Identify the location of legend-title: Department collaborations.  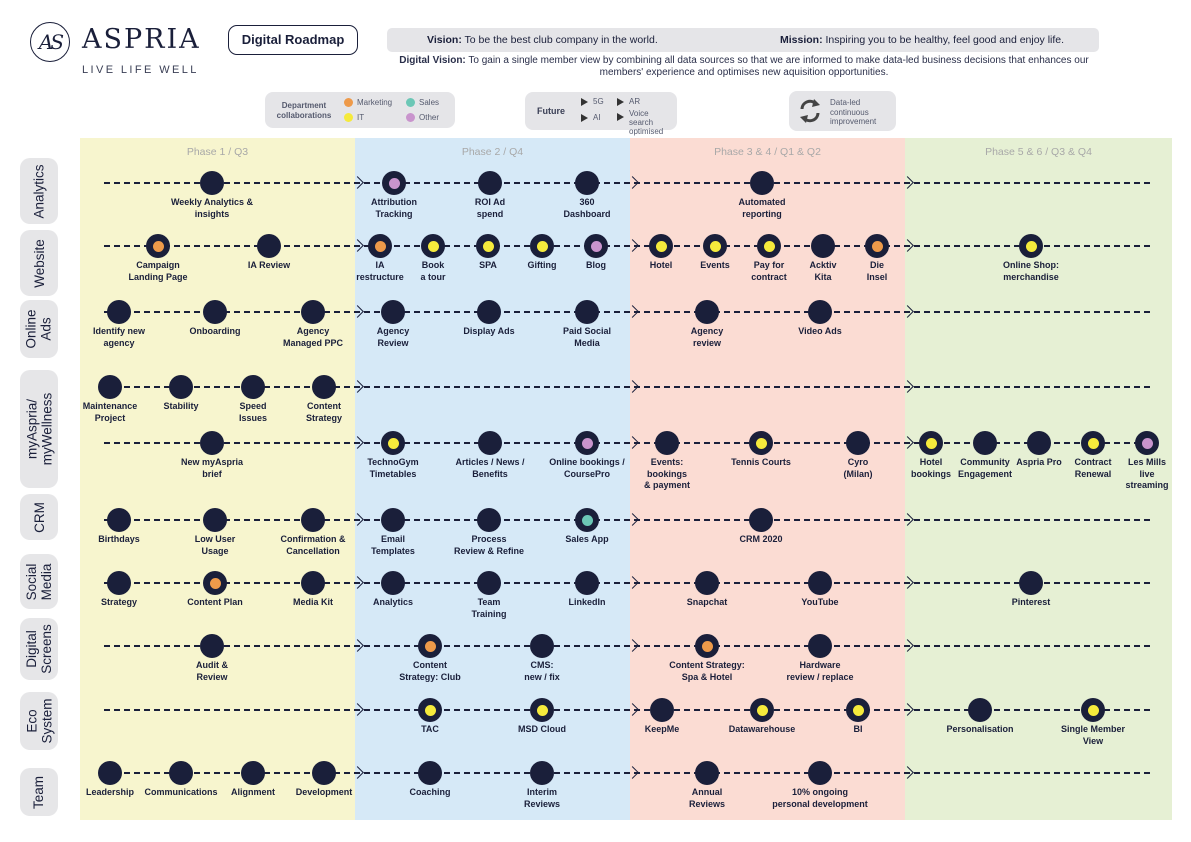
(304, 110).